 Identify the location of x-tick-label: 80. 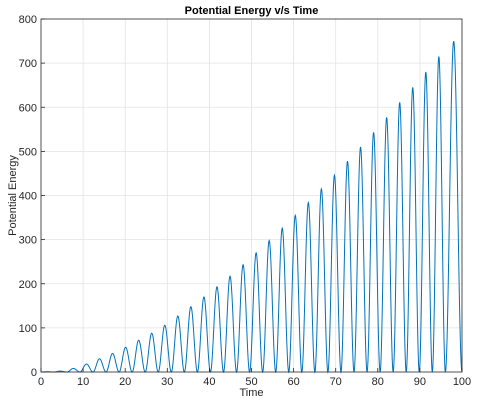
(378, 382).